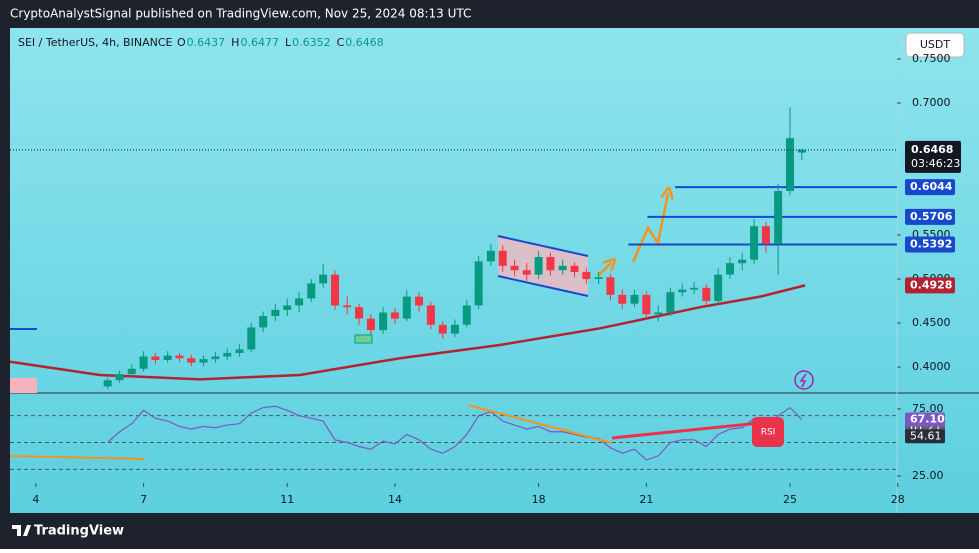 Image resolution: width=979 pixels, height=553 pixels. Describe the element at coordinates (395, 499) in the screenshot. I see `x-tick-label: 14` at that location.